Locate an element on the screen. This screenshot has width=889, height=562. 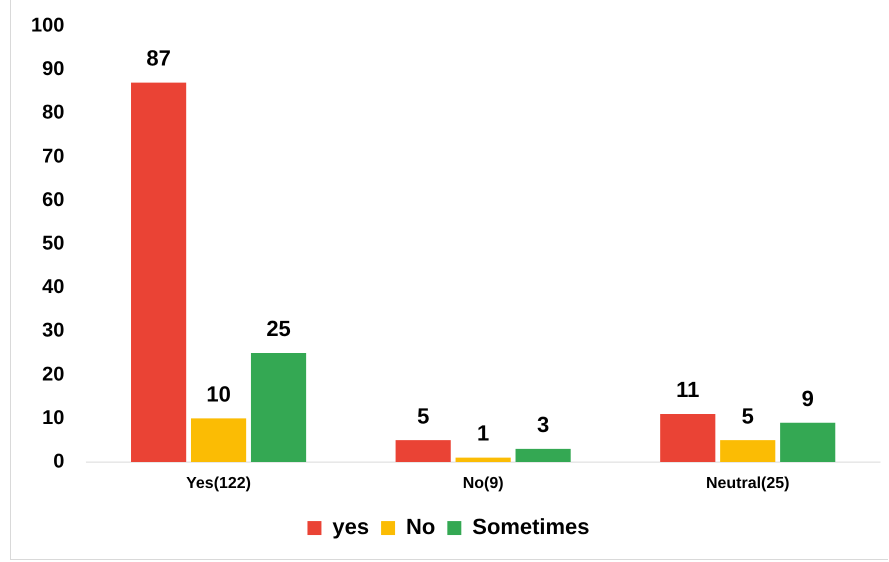
legend-label: yes is located at coordinates (351, 527).